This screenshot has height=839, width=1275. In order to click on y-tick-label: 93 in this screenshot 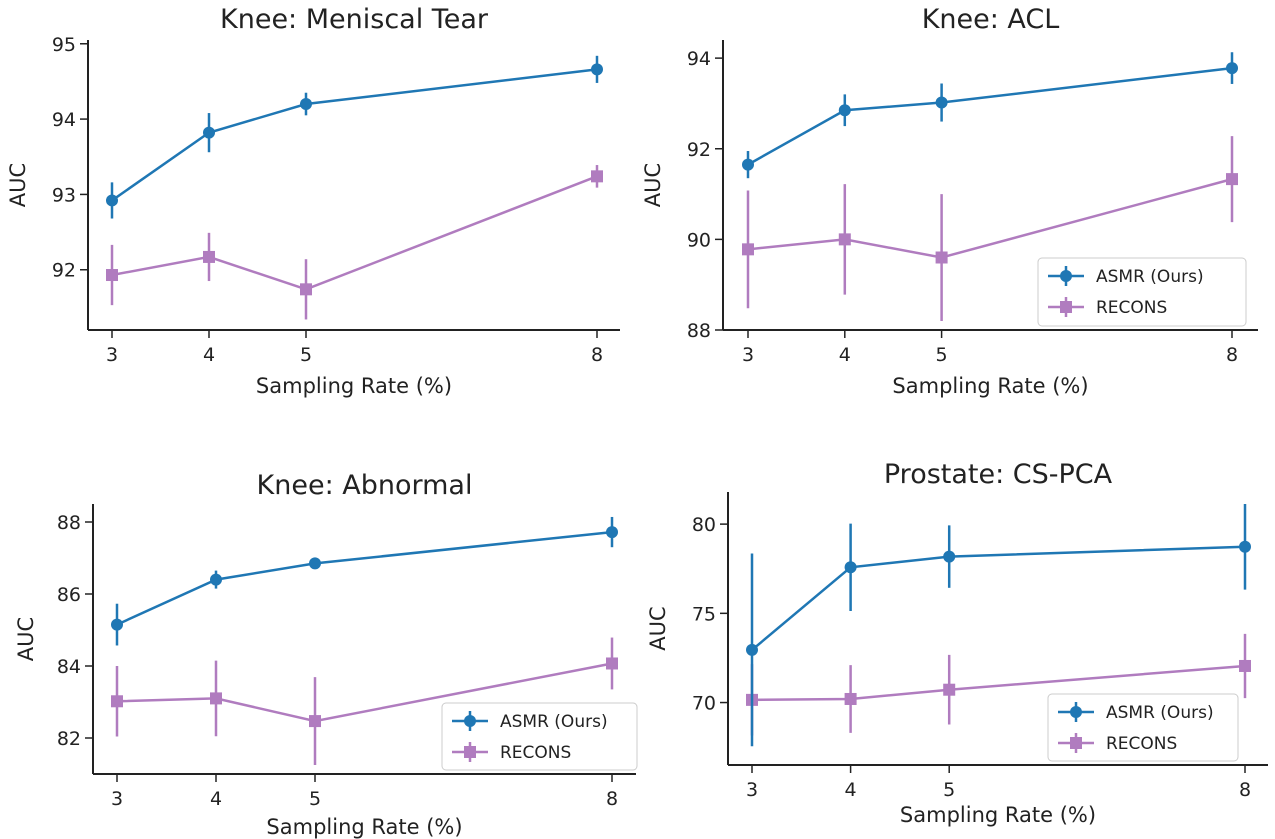, I will do `click(64, 195)`.